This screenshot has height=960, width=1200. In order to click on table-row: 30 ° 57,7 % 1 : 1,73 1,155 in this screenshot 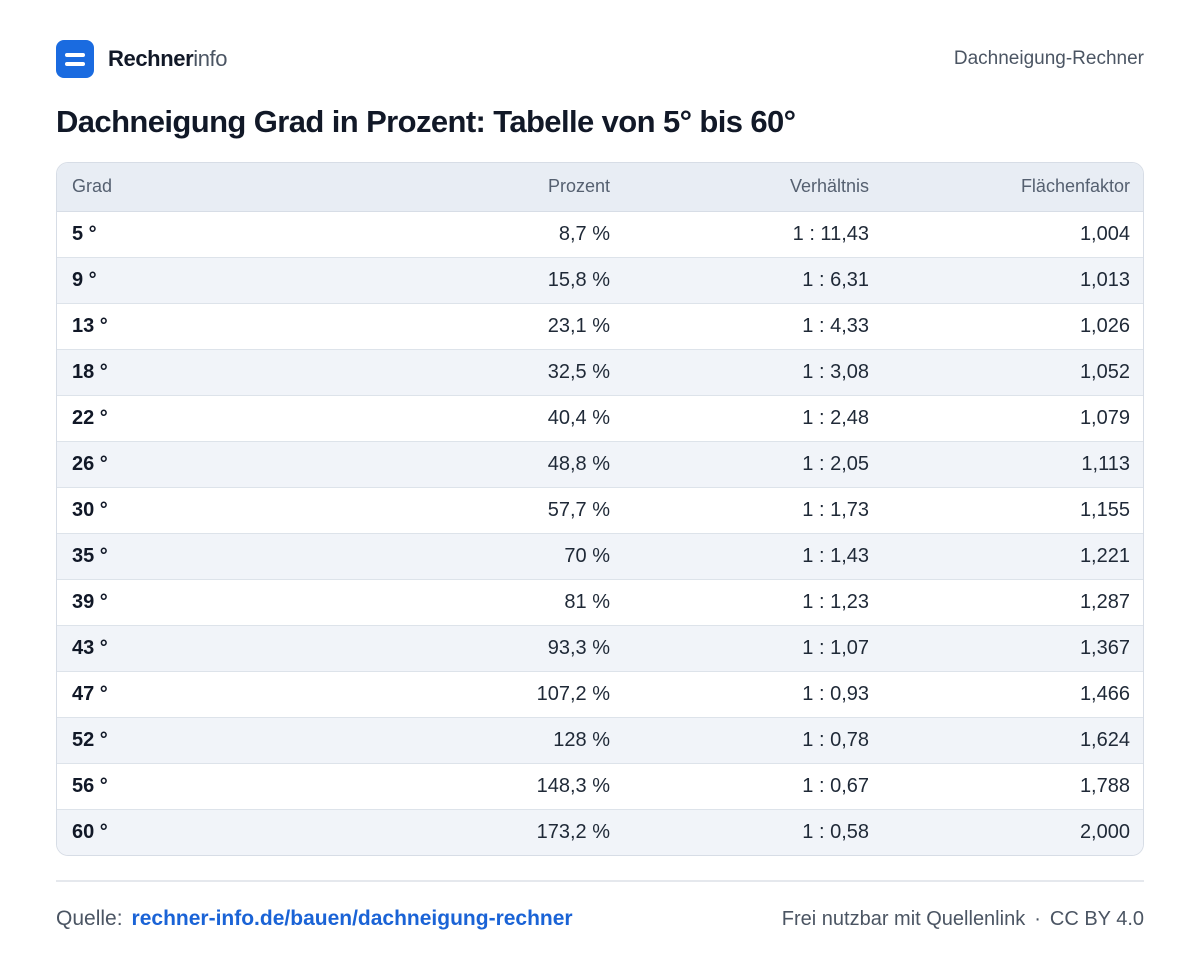, I will do `click(600, 509)`.